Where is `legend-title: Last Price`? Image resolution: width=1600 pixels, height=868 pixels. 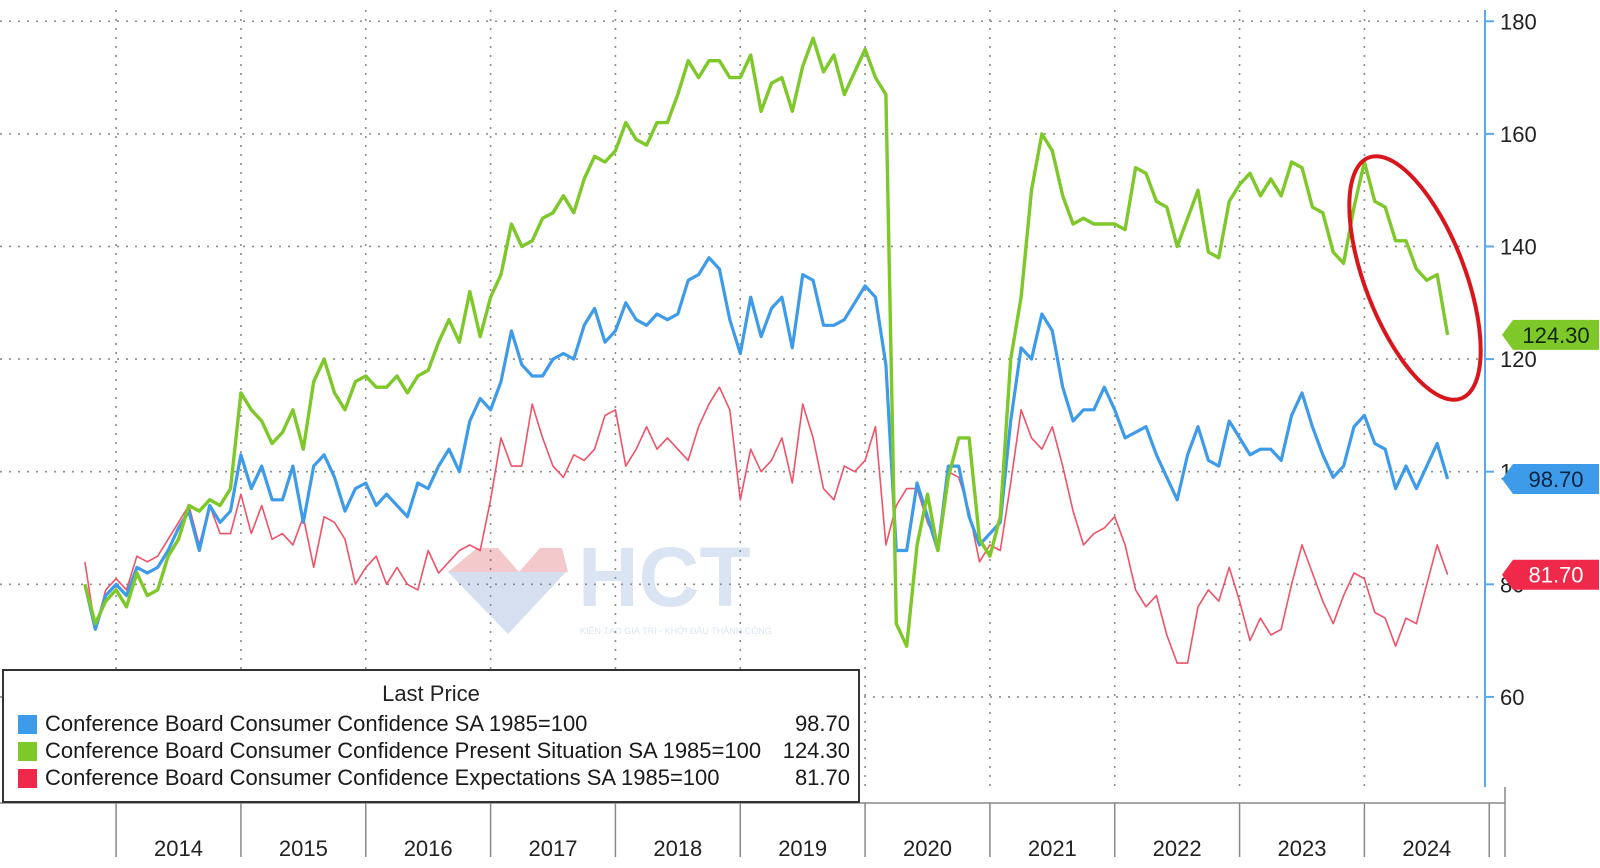 legend-title: Last Price is located at coordinates (431, 693).